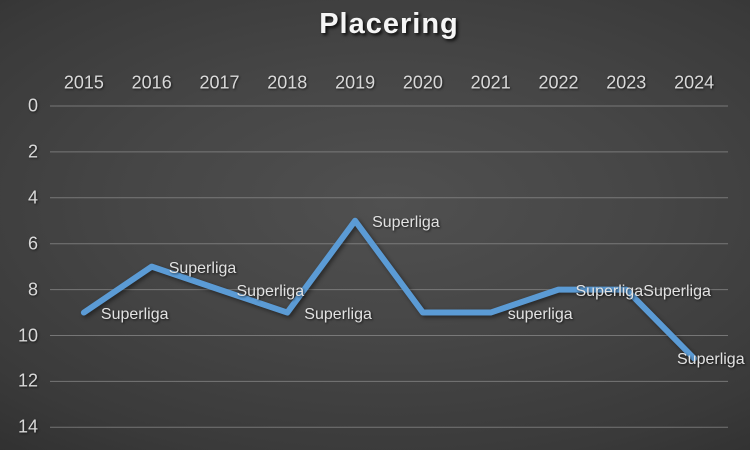  Describe the element at coordinates (287, 82) in the screenshot. I see `x-axis-label: 2018` at that location.